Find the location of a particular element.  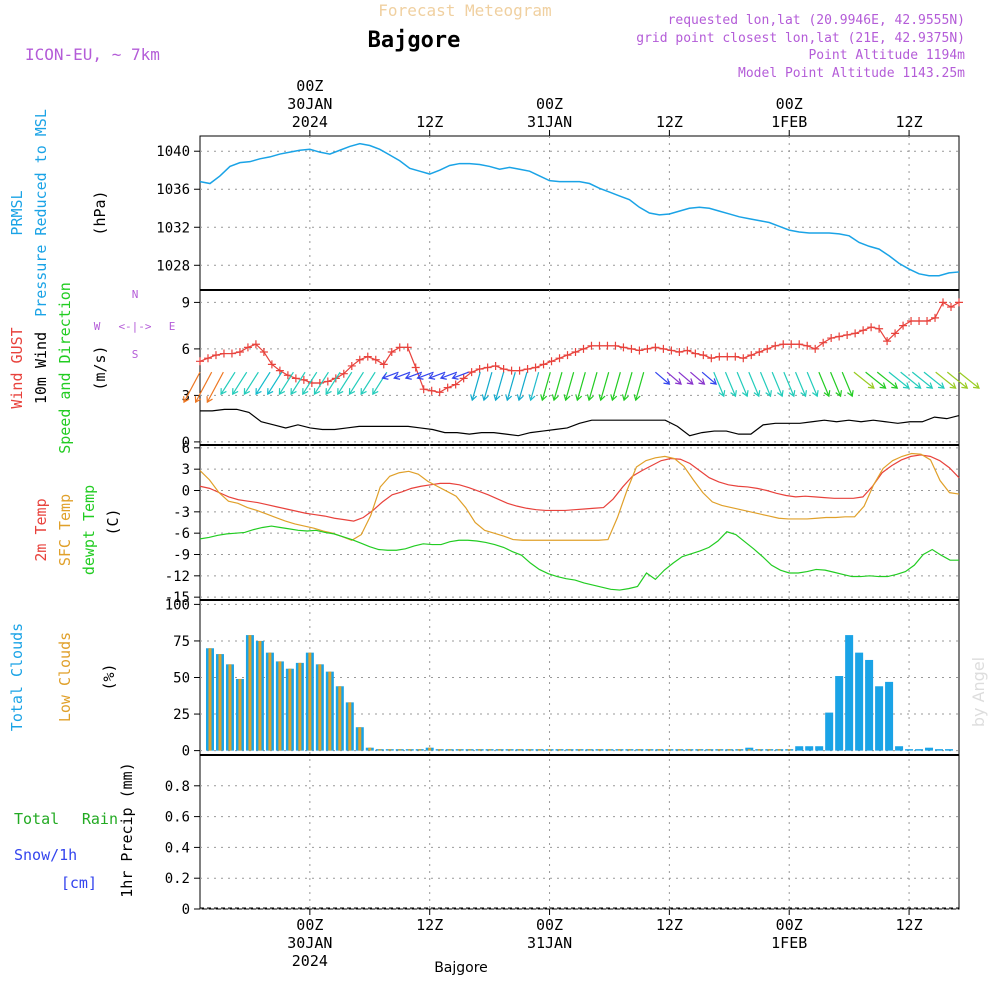

temperature-tick-label: -9 is located at coordinates (181, 555).